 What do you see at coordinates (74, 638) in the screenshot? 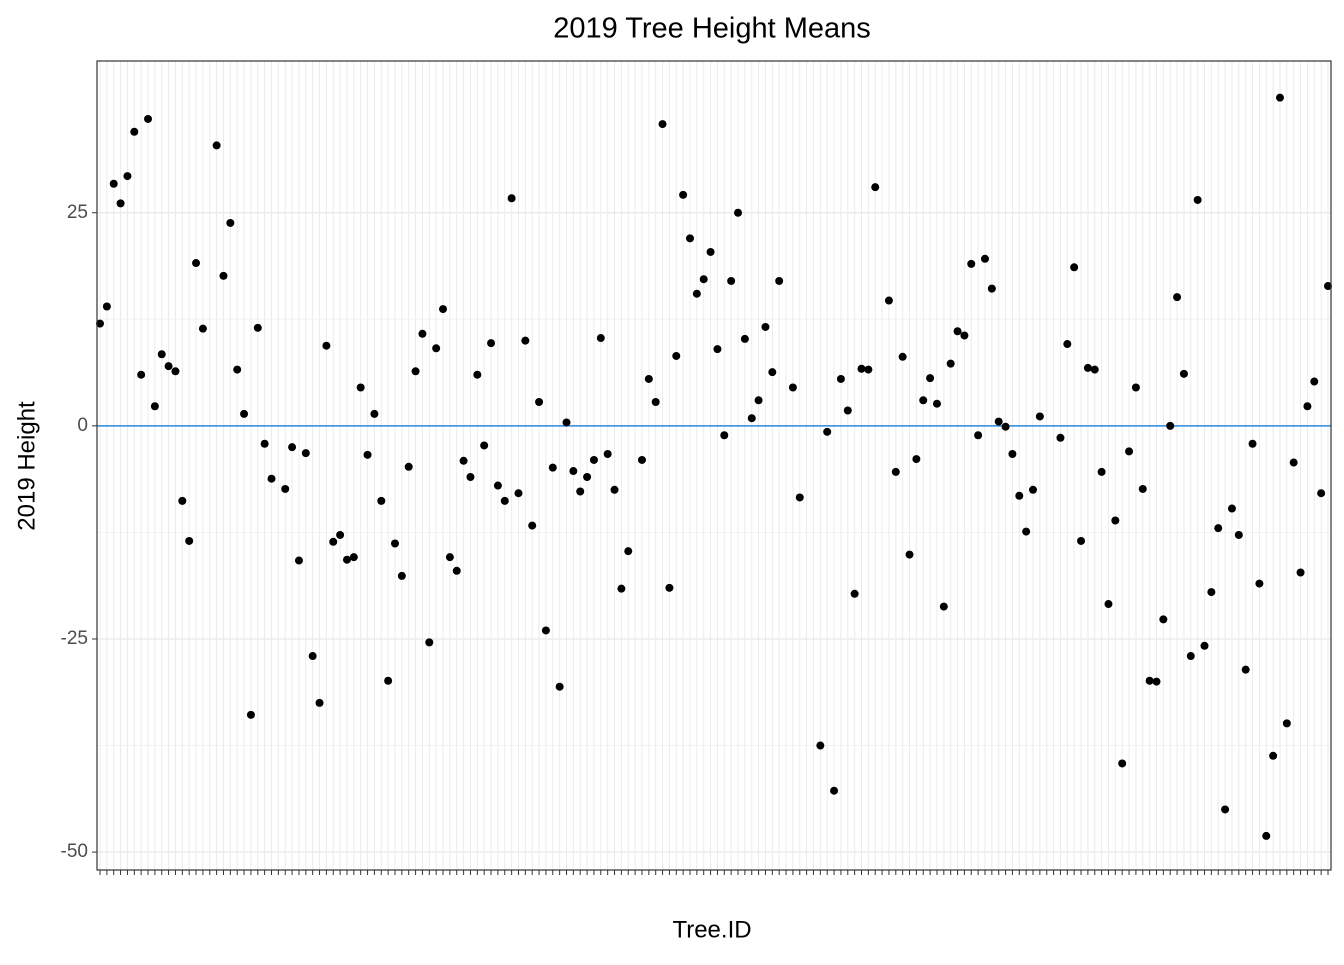
I see `y-tick-label: -25` at bounding box center [74, 638].